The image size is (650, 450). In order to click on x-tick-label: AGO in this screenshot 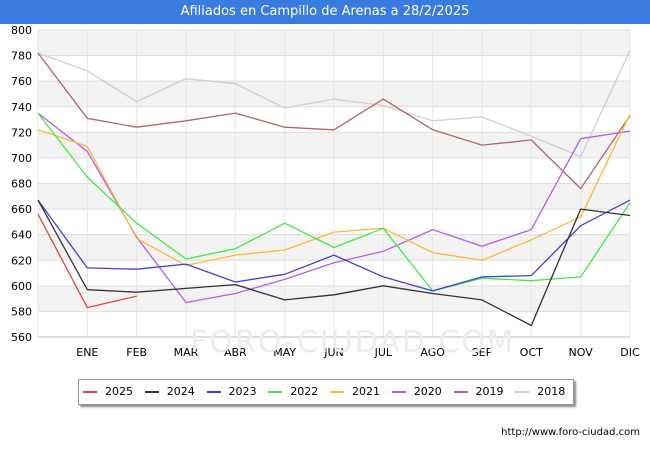, I will do `click(432, 352)`.